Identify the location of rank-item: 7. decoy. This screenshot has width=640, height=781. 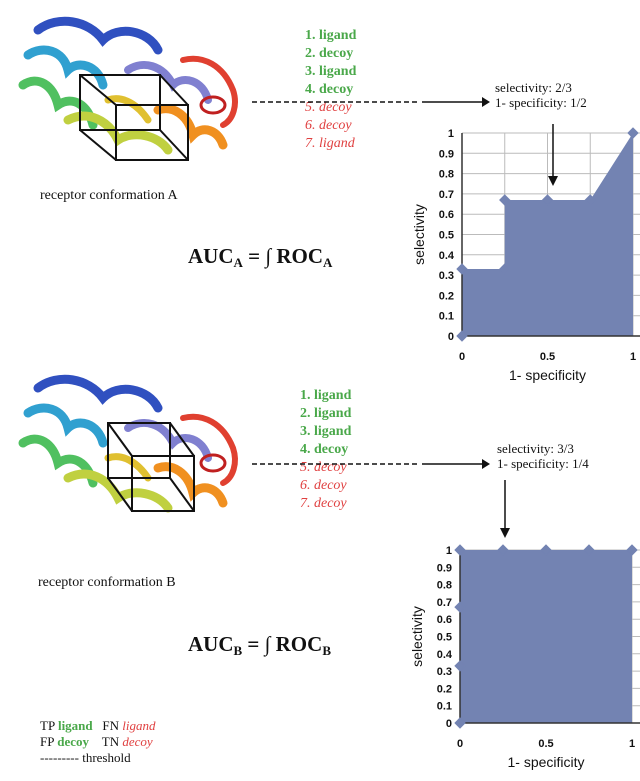
(323, 503).